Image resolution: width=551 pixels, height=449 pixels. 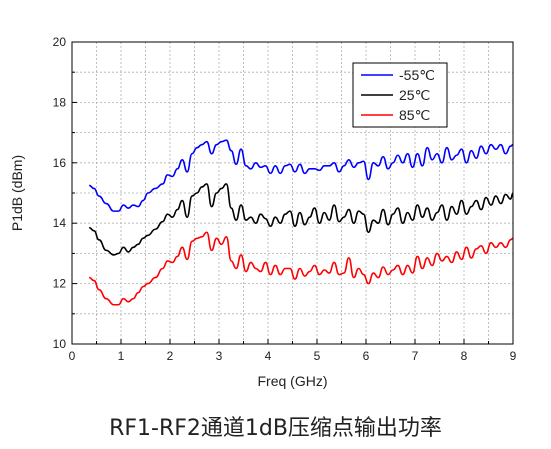 What do you see at coordinates (293, 381) in the screenshot?
I see `x-axis-label: Freq (GHz)` at bounding box center [293, 381].